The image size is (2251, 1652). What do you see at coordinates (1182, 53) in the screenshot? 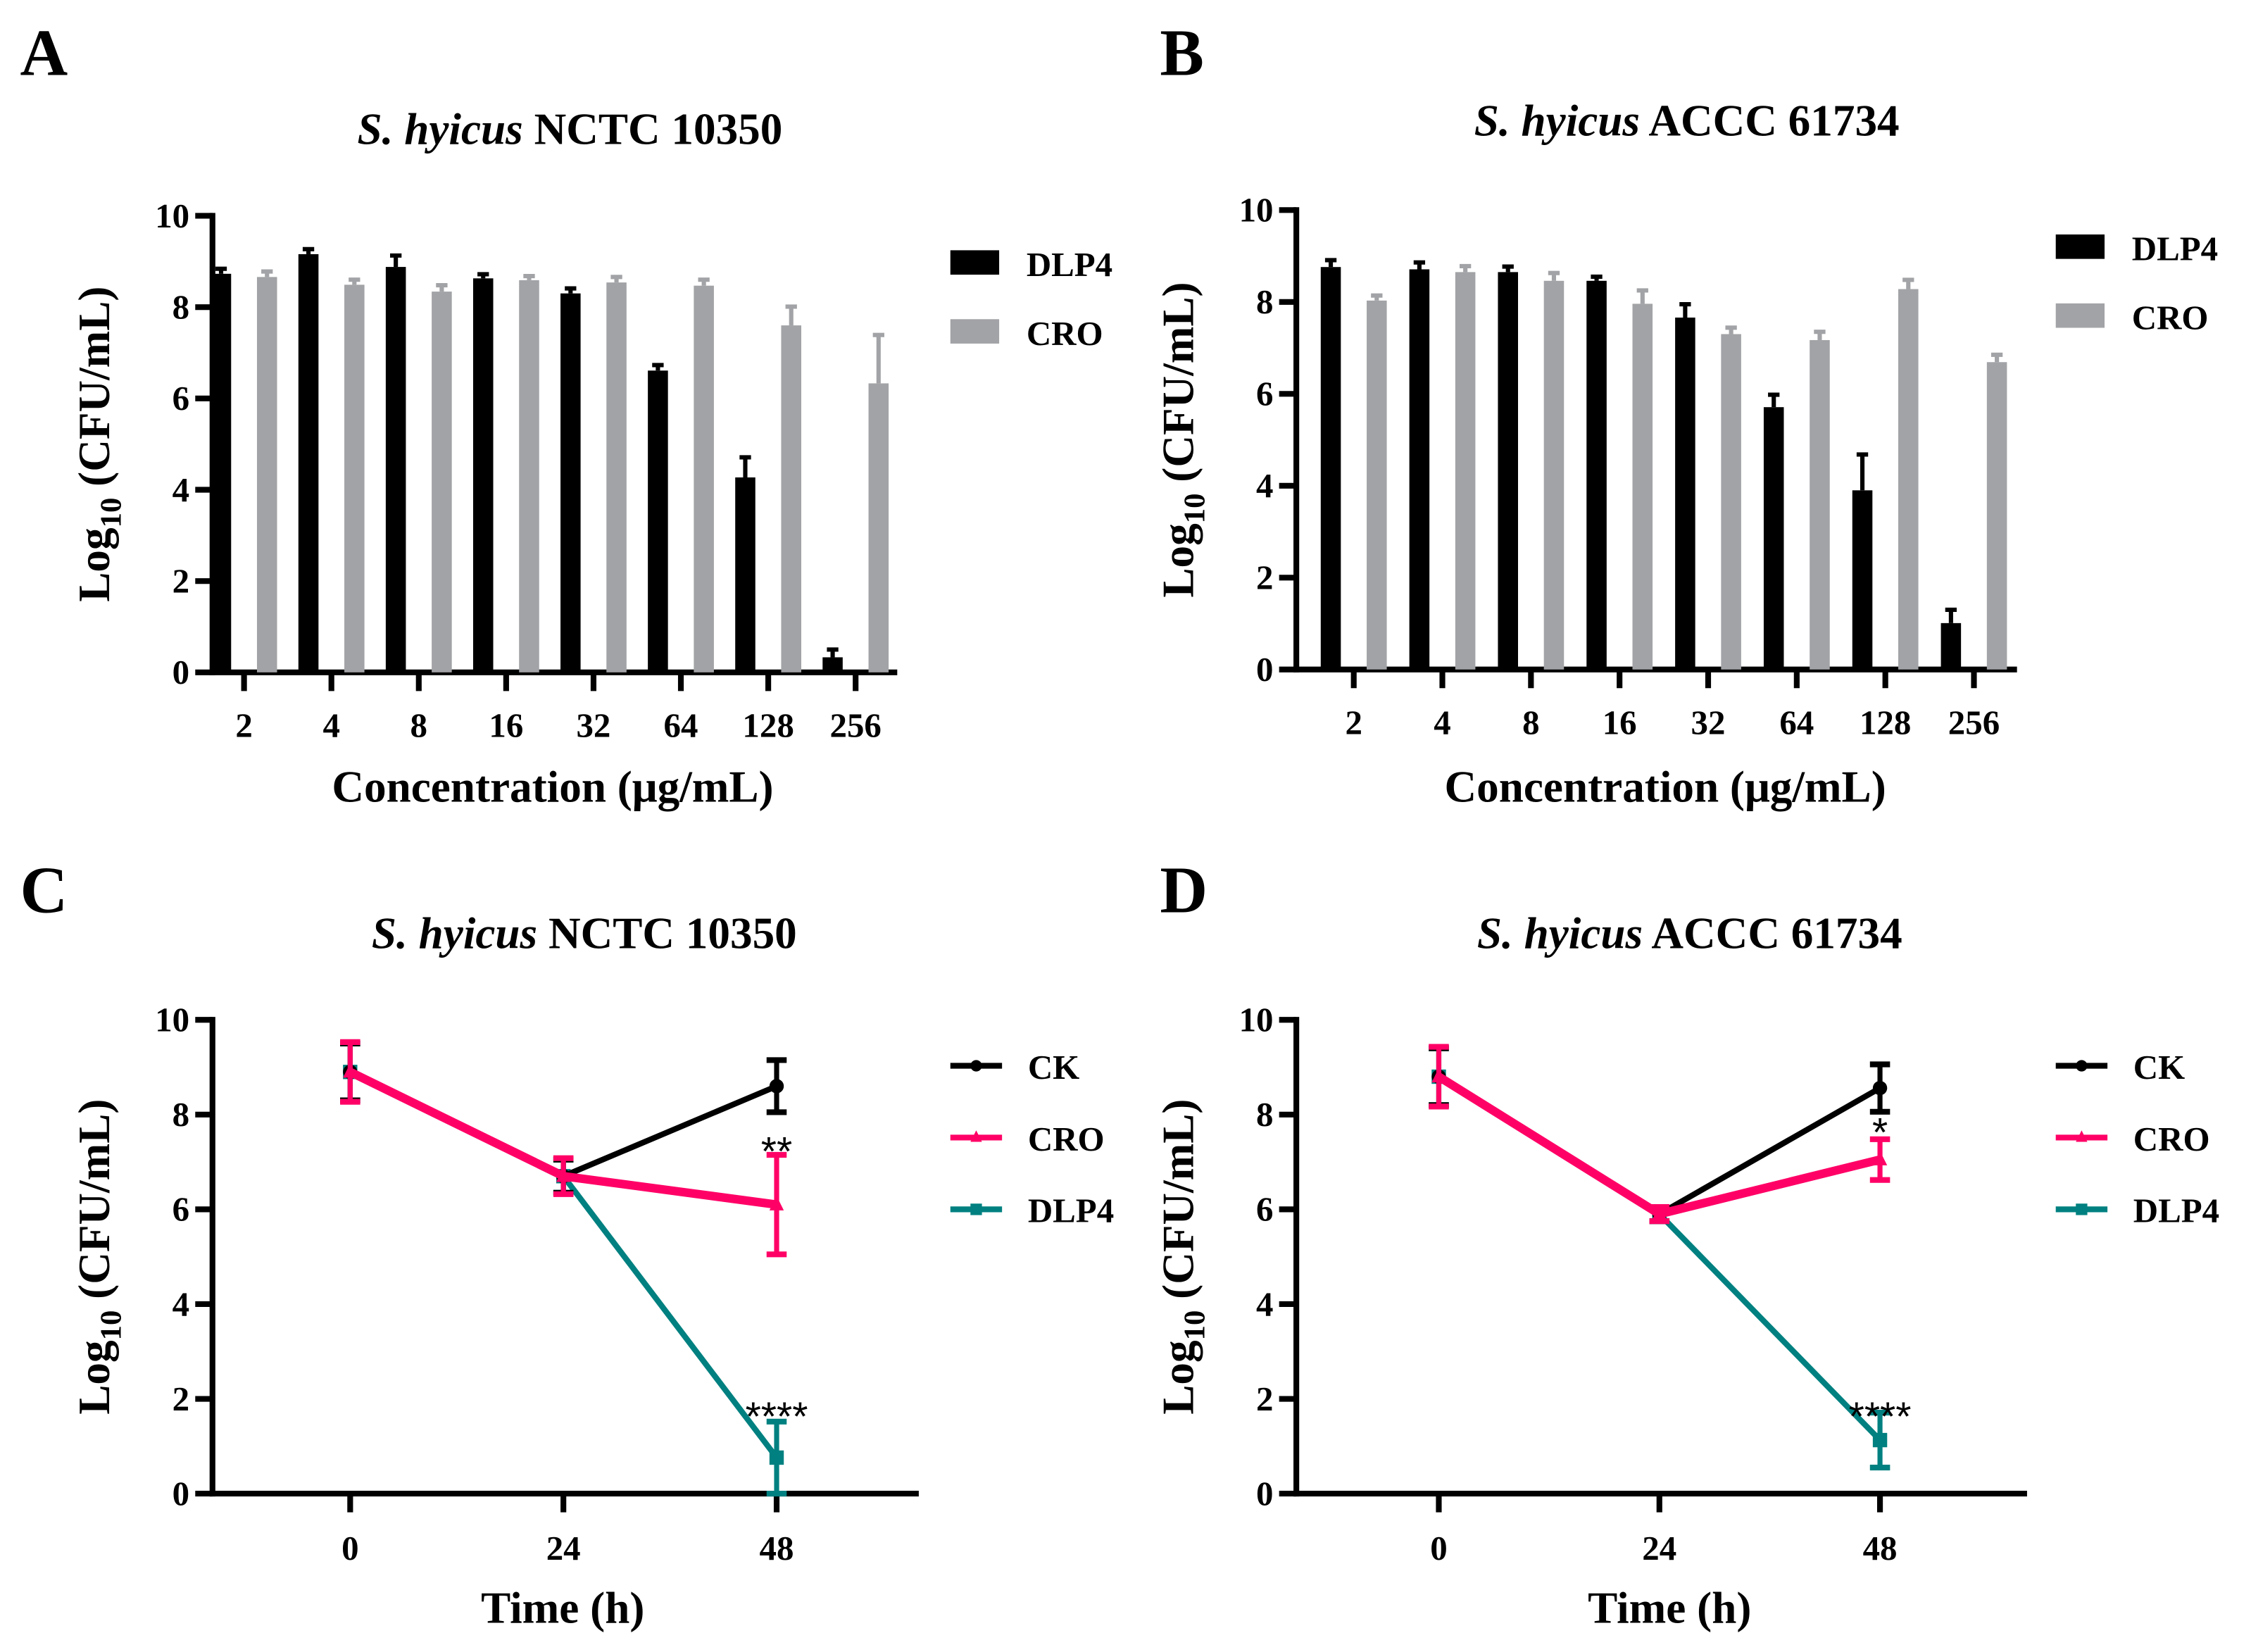
I see `panel-letter: B` at bounding box center [1182, 53].